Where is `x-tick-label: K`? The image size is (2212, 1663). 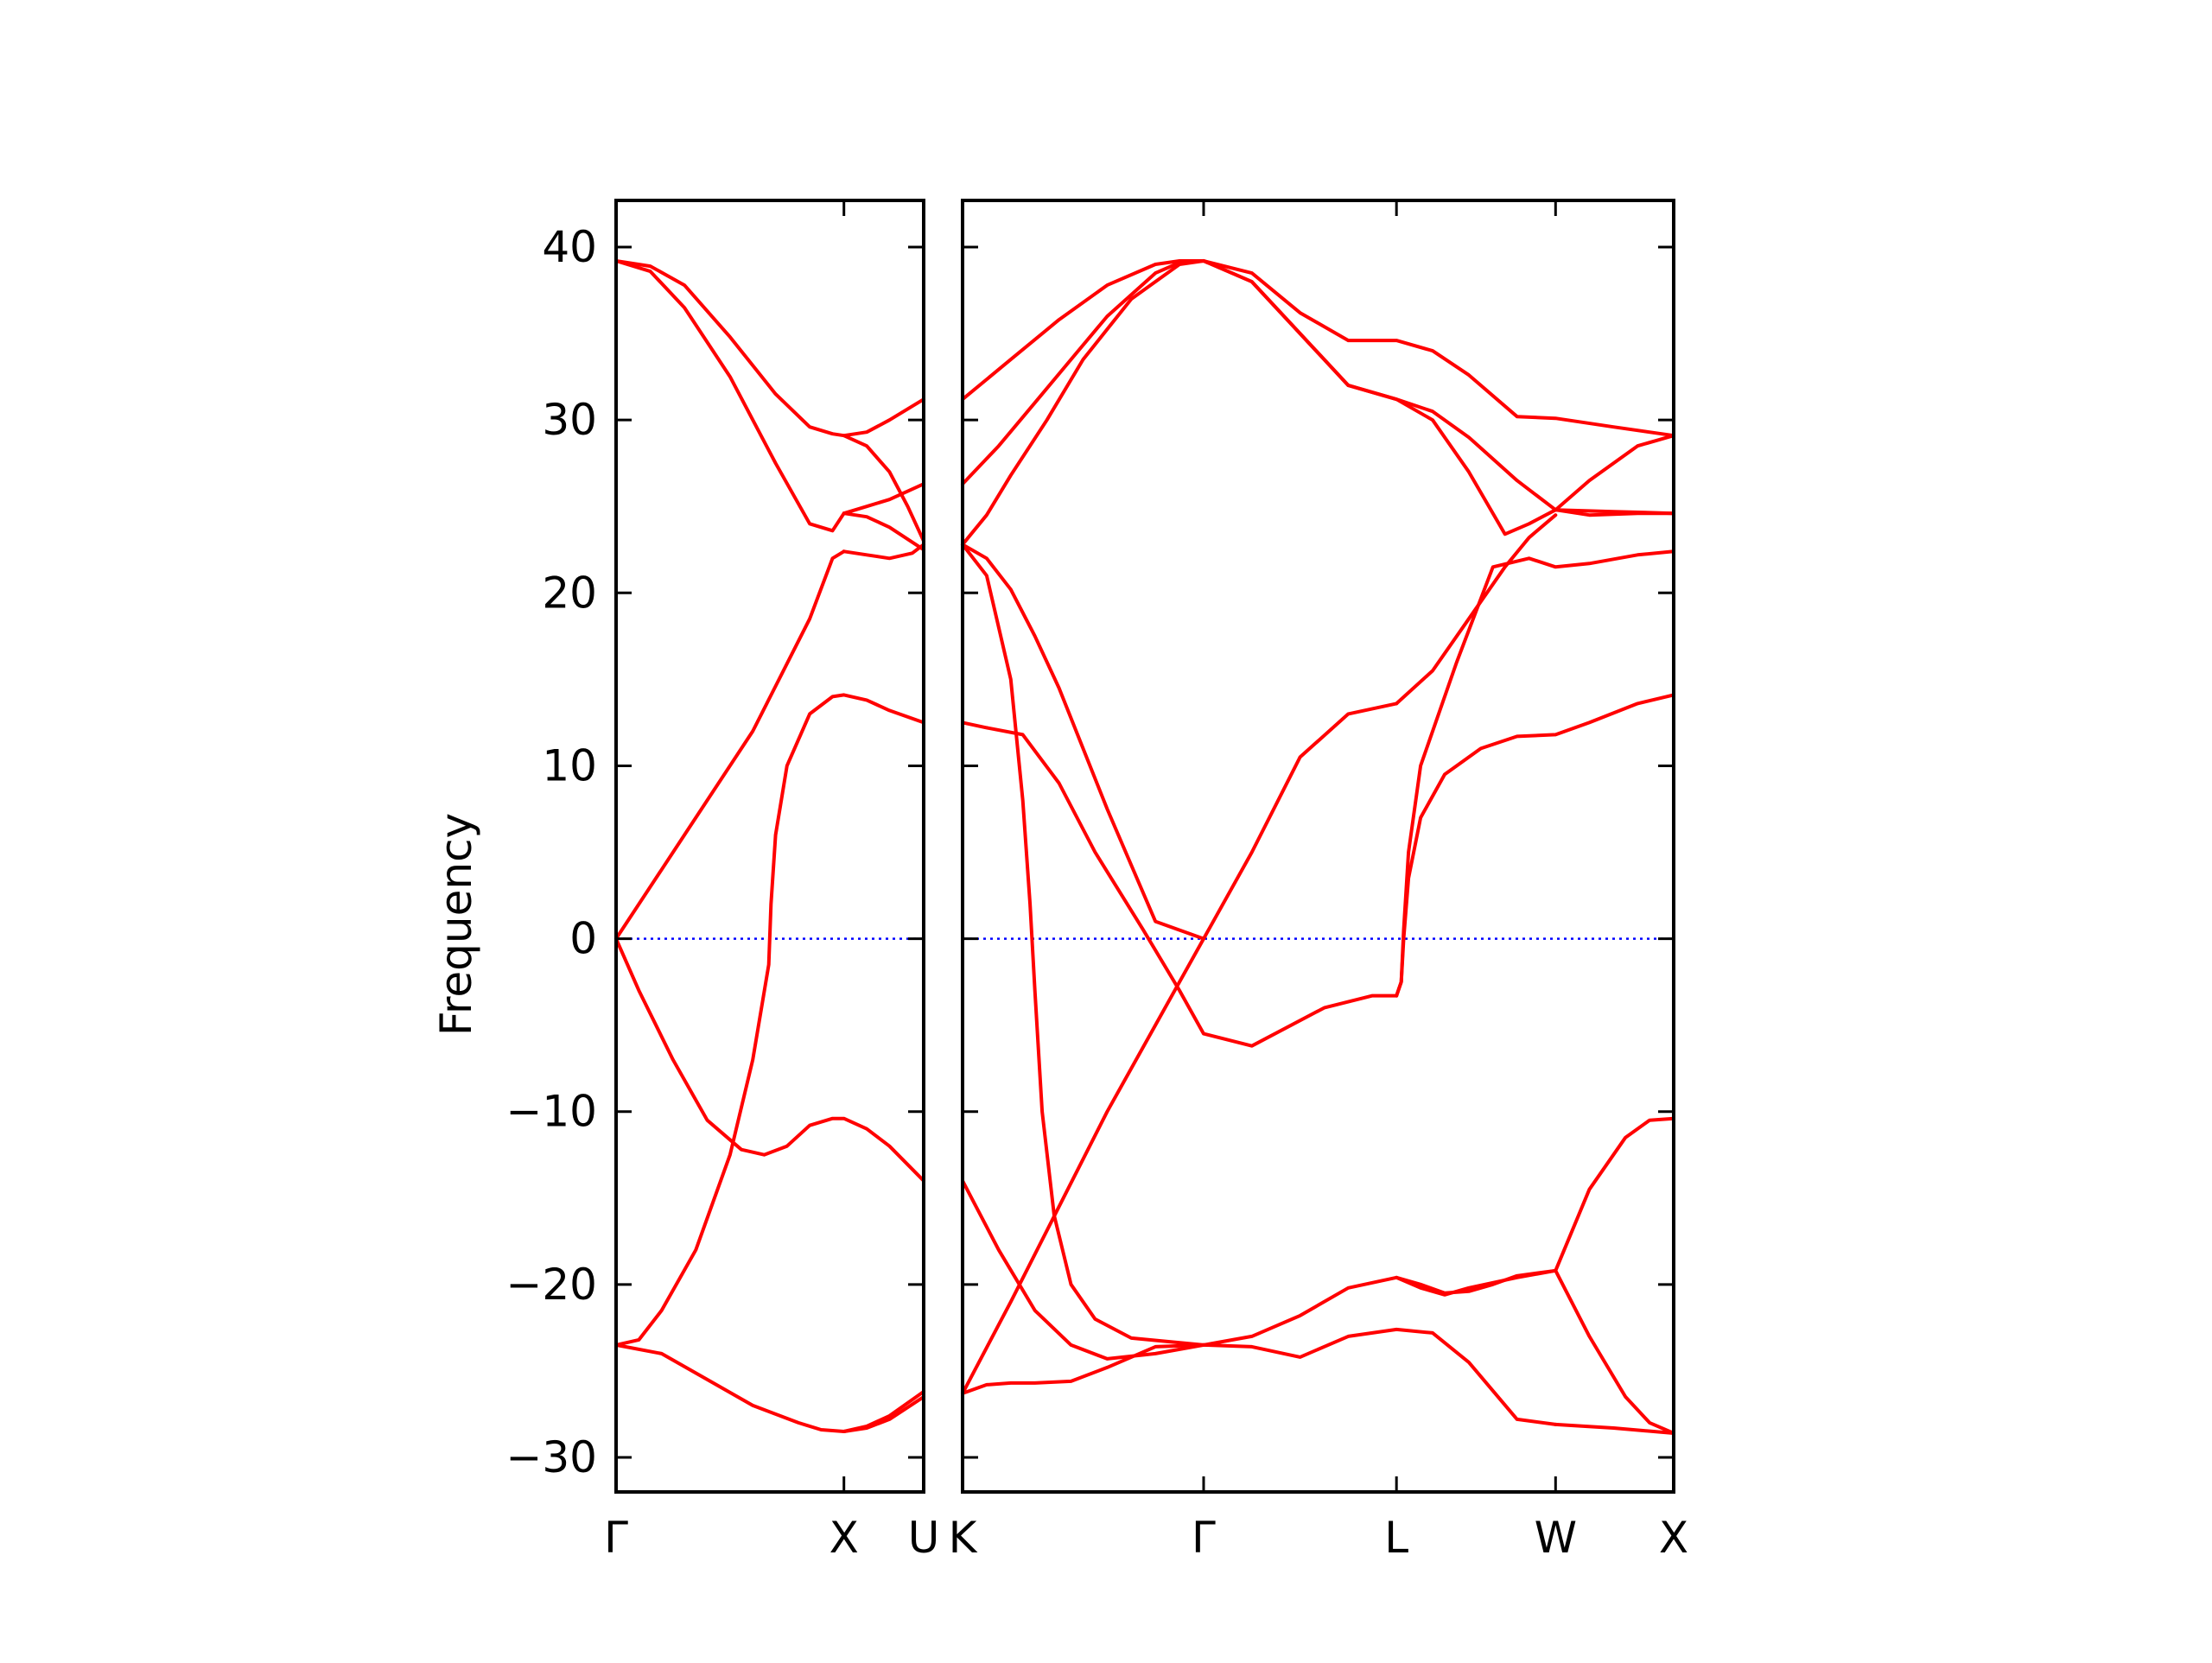
x-tick-label: K is located at coordinates (963, 1538).